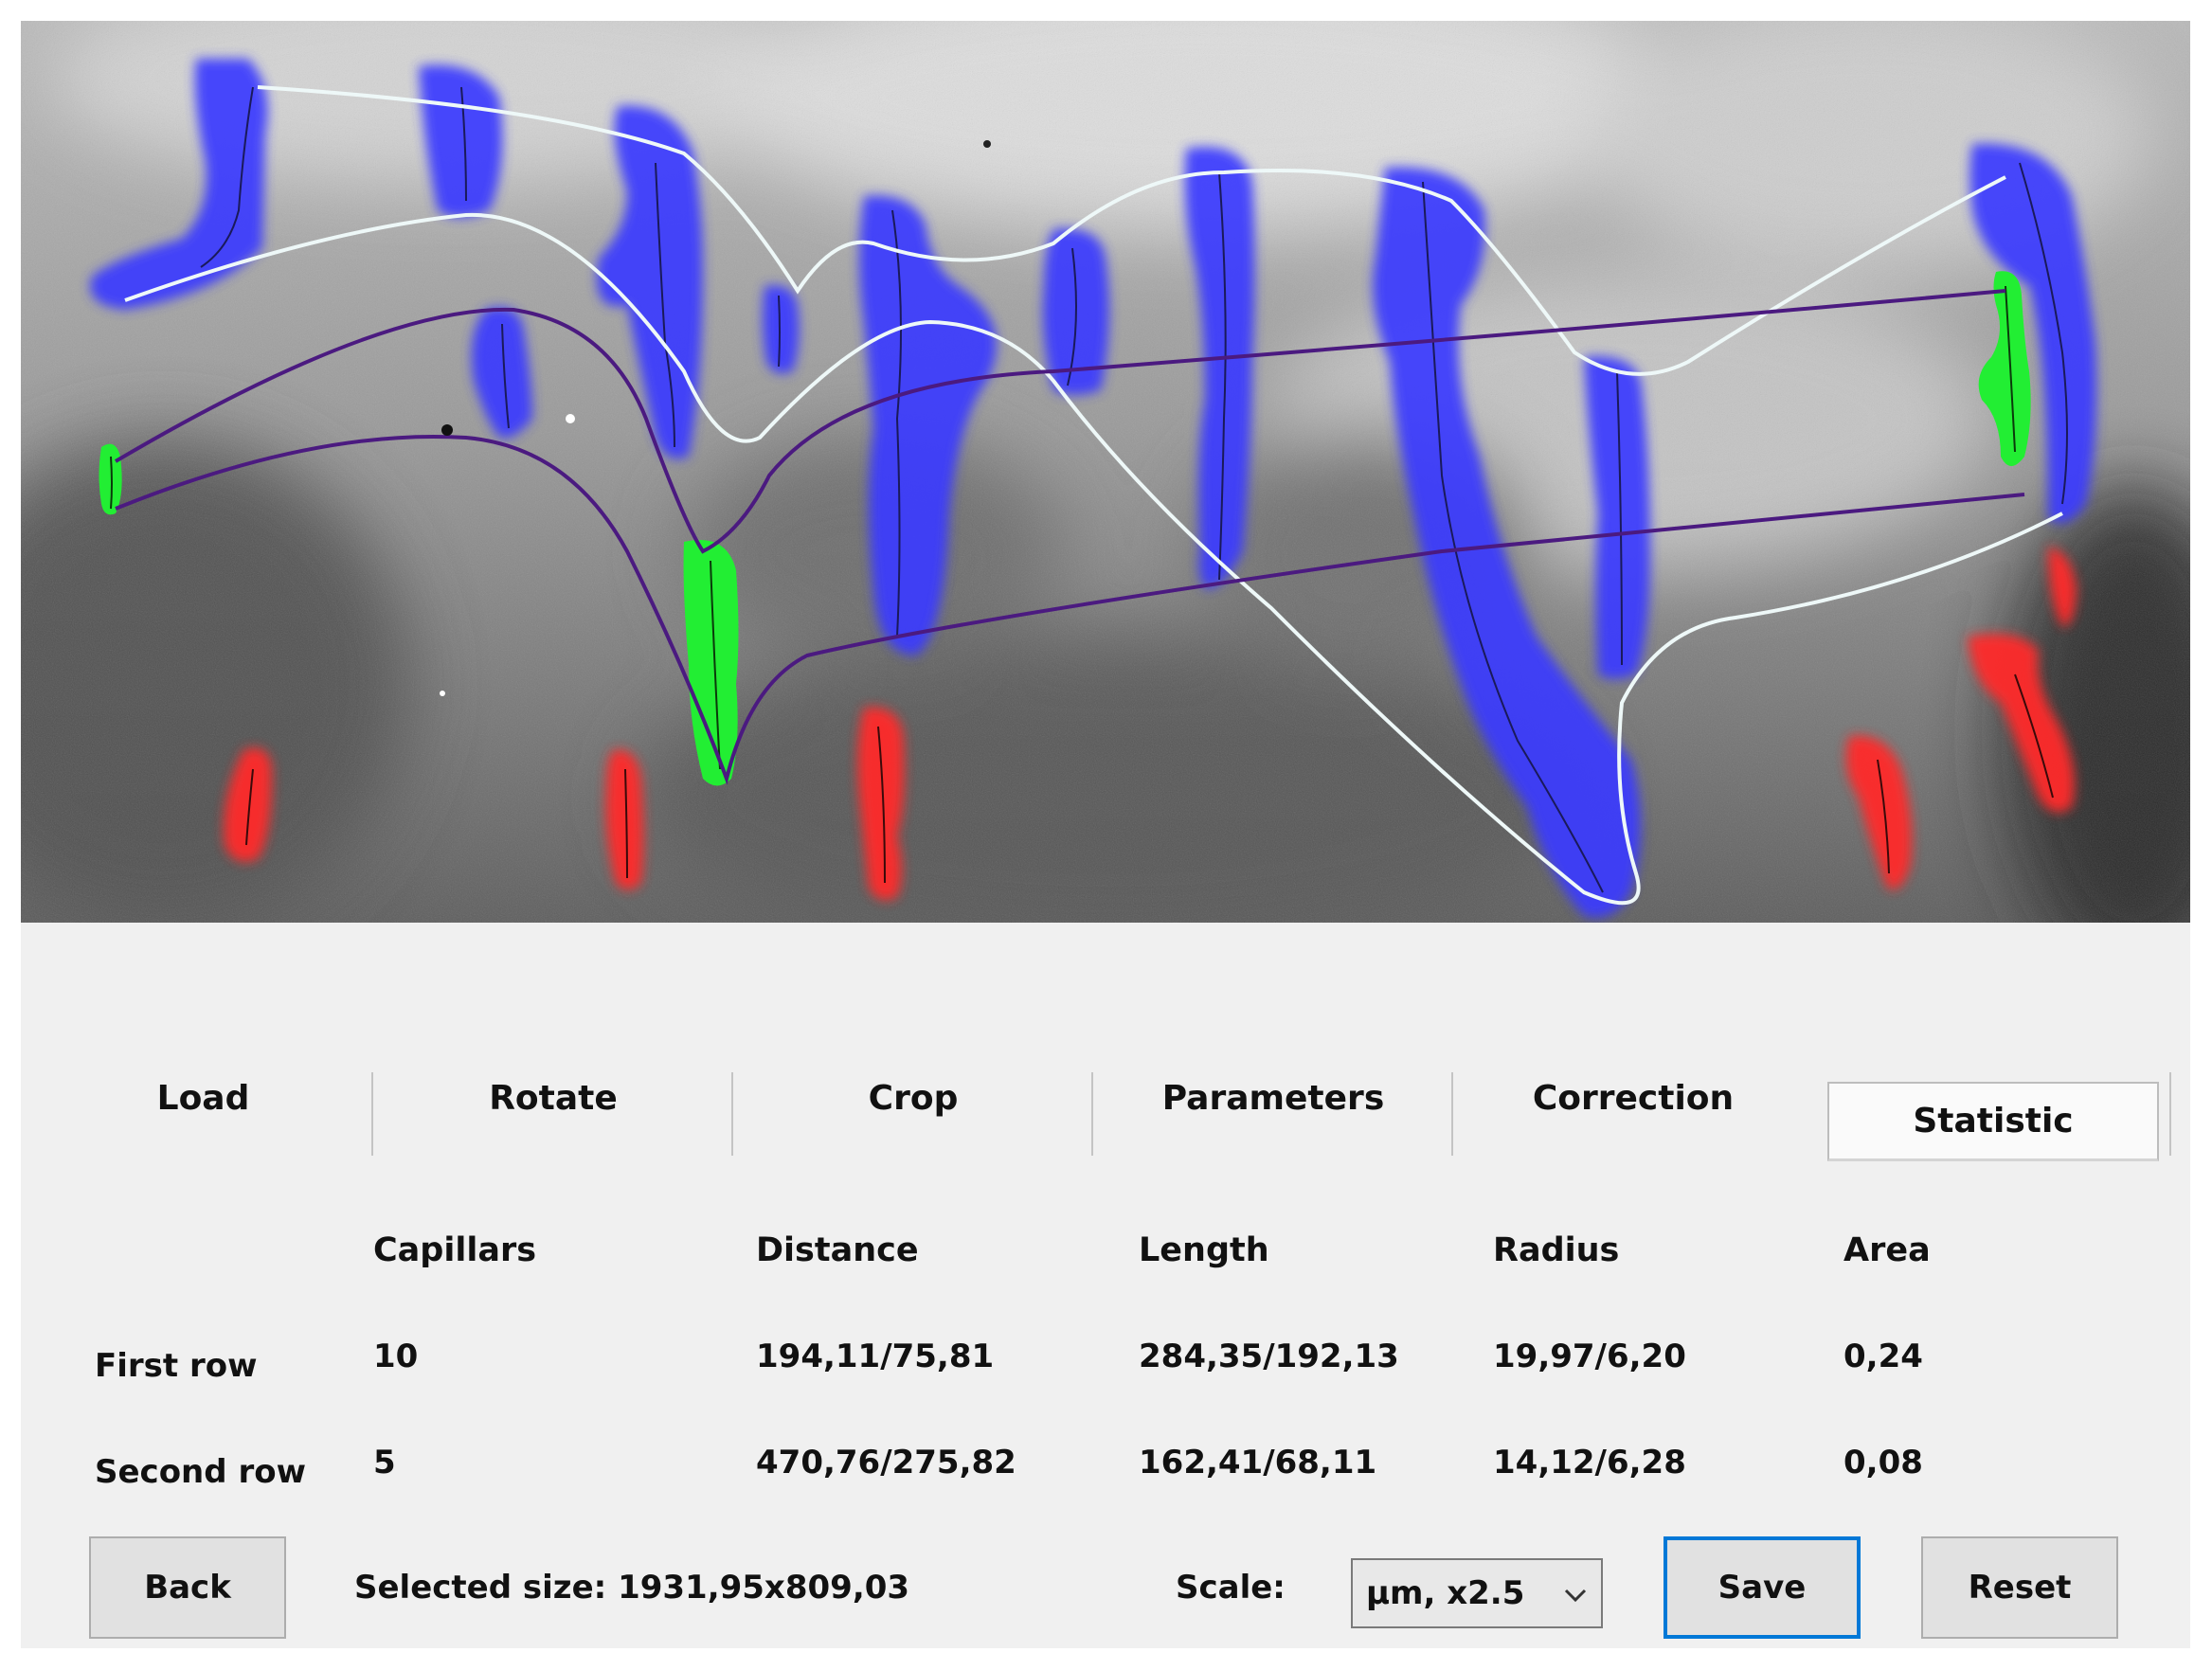  What do you see at coordinates (396, 1356) in the screenshot?
I see `capillars-value: 10` at bounding box center [396, 1356].